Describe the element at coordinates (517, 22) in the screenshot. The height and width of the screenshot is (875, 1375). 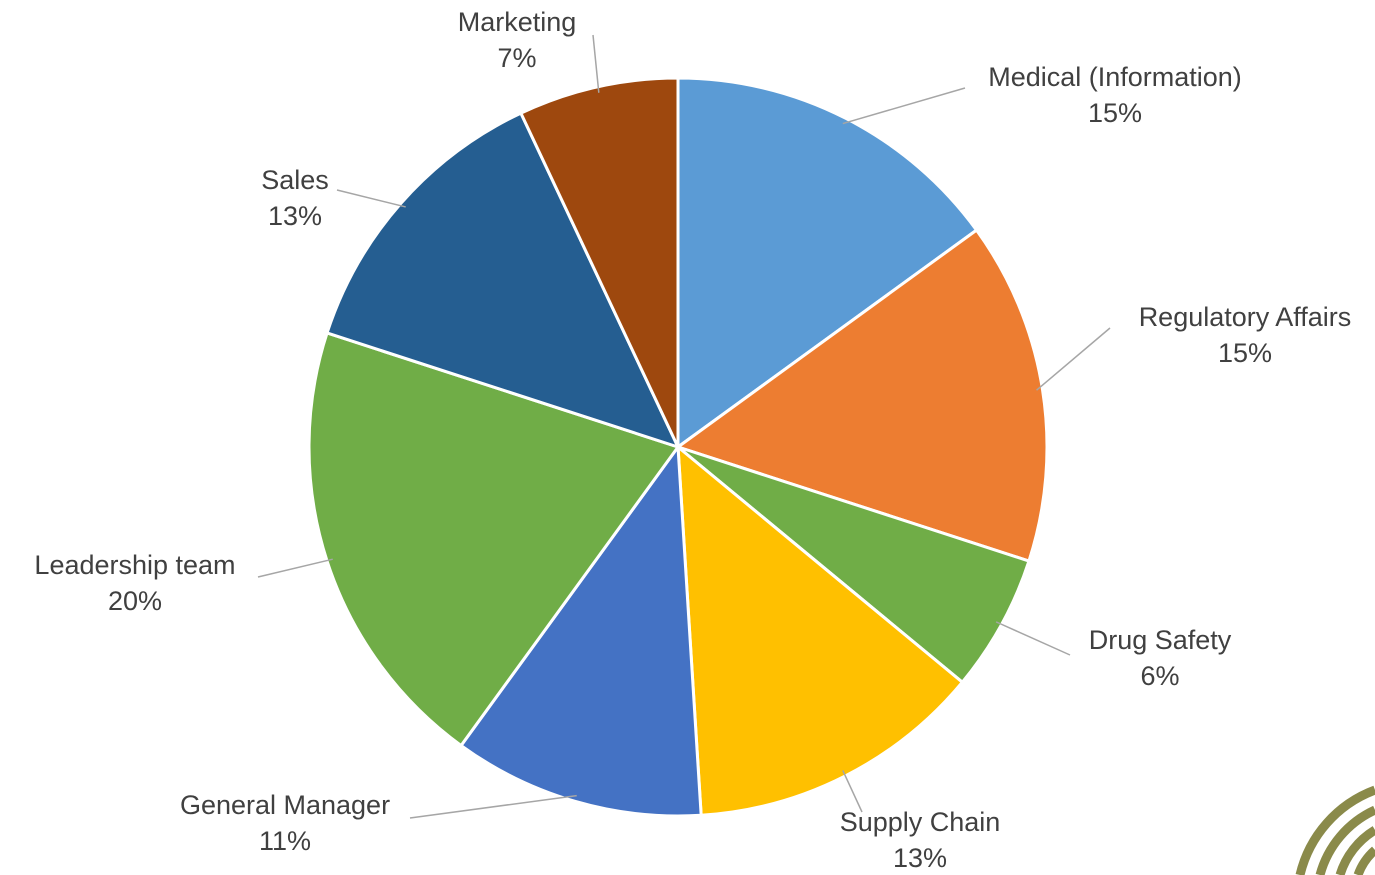
I see `slice-label: Marketing` at that location.